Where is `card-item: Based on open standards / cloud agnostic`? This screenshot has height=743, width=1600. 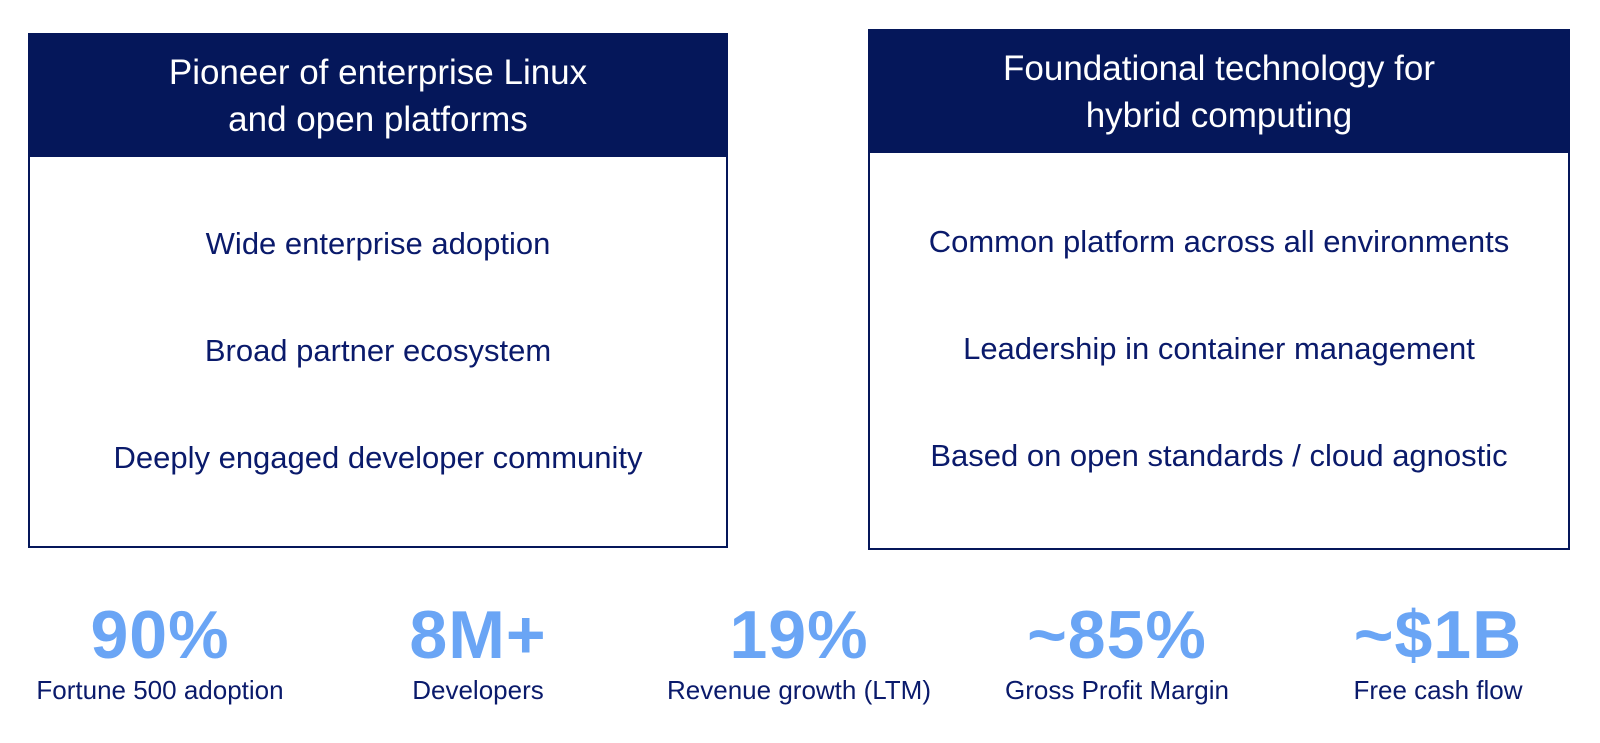
card-item: Based on open standards / cloud agnostic is located at coordinates (1219, 455).